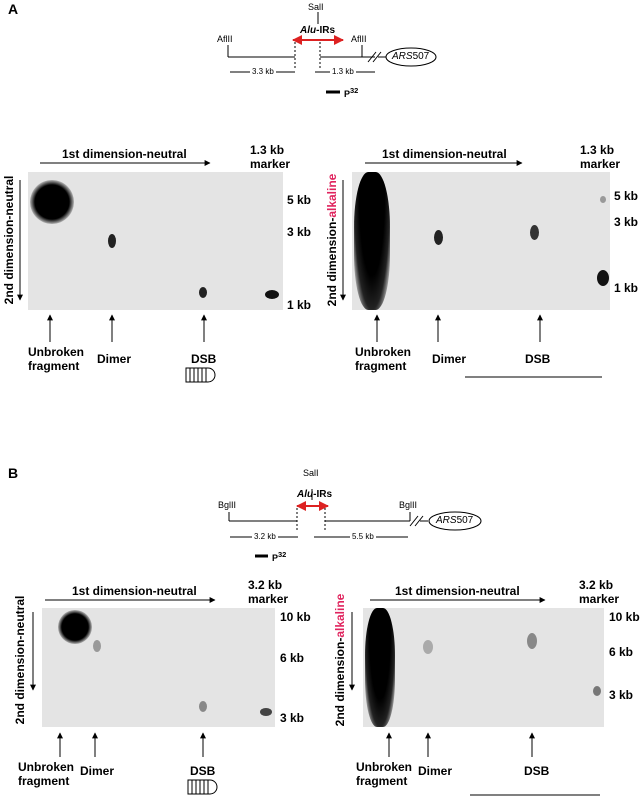 This screenshot has width=641, height=800. Describe the element at coordinates (343, 72) in the screenshot. I see `length-label: 1.3 kb` at that location.